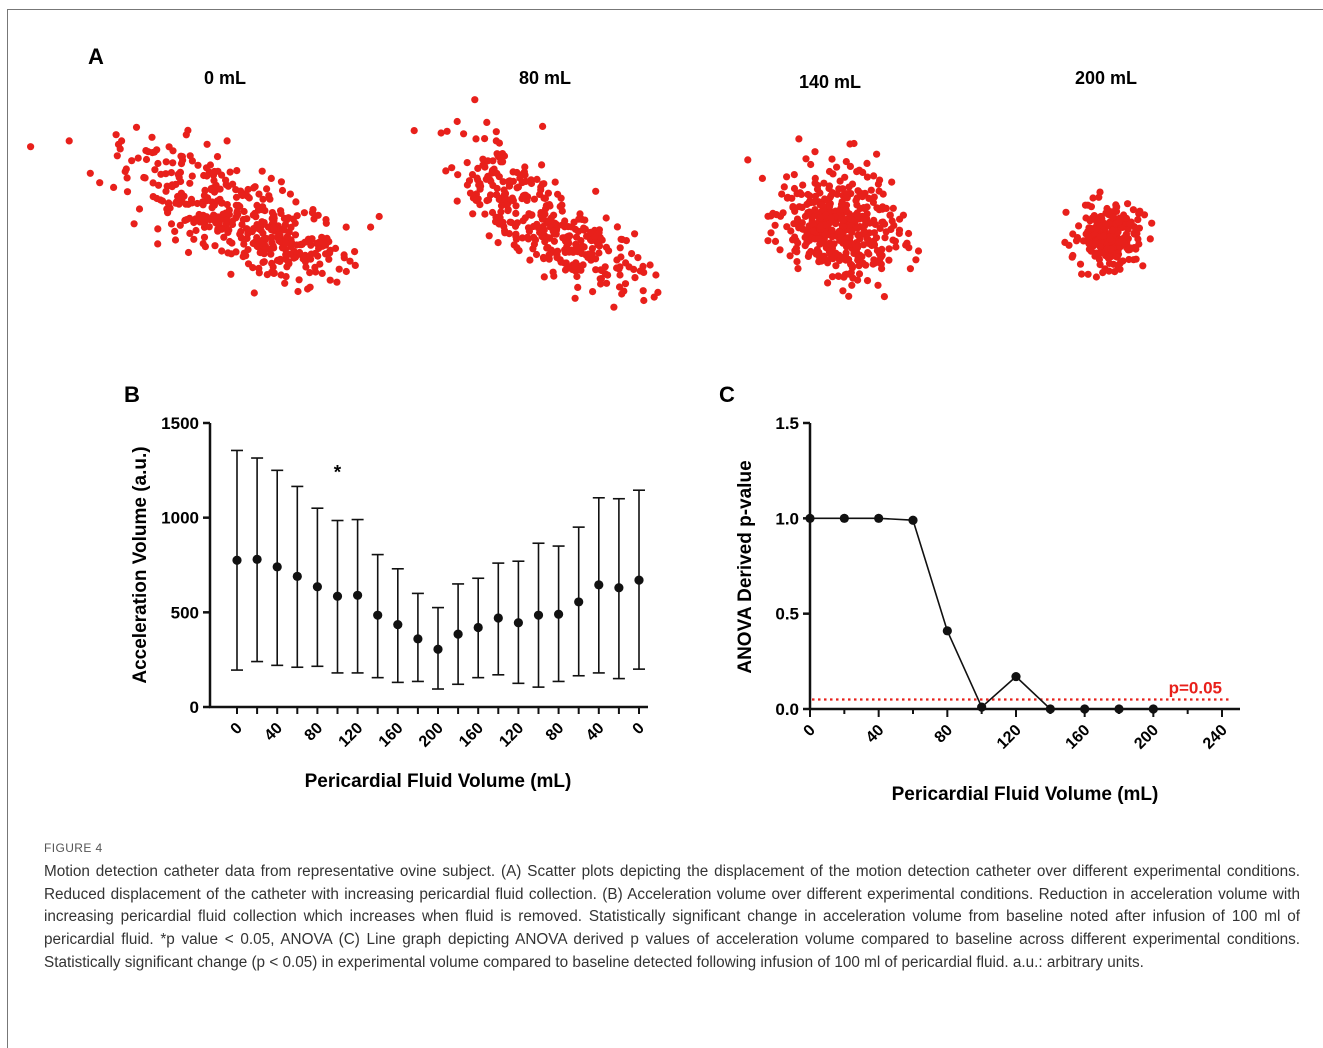 Image resolution: width=1323 pixels, height=1048 pixels. I want to click on x-tick-label: 0, so click(237, 729).